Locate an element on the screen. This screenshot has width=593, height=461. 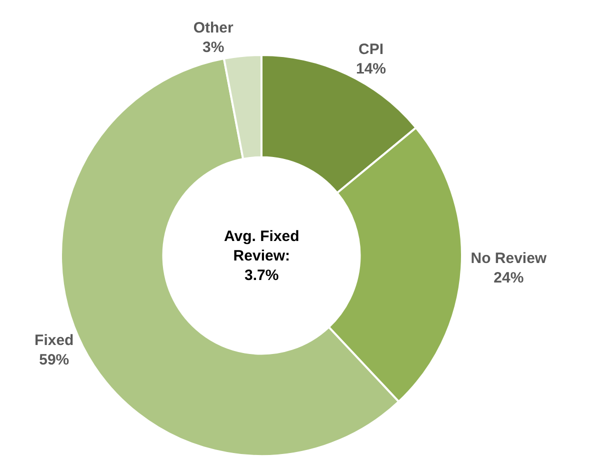
slice-label: Other is located at coordinates (213, 28).